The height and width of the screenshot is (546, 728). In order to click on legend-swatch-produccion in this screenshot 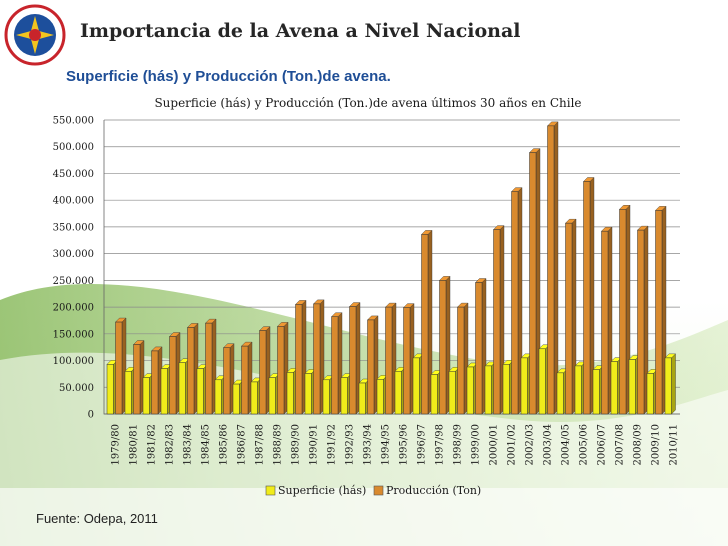, I will do `click(378, 490)`.